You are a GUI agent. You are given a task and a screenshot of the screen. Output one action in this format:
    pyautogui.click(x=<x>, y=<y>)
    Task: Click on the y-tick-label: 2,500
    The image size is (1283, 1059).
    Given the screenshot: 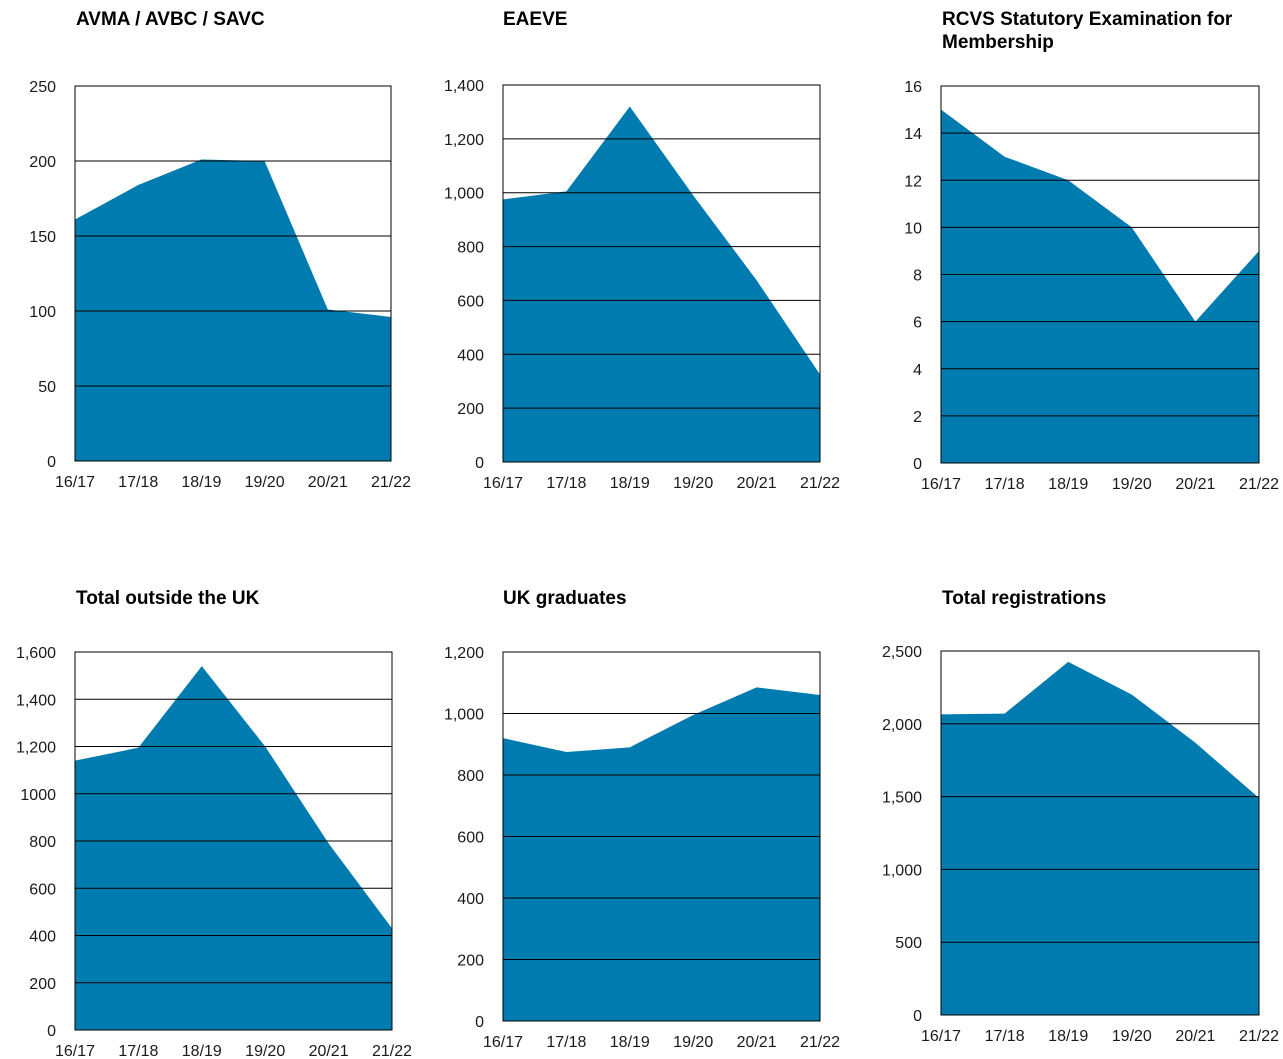 What is the action you would take?
    pyautogui.click(x=902, y=652)
    